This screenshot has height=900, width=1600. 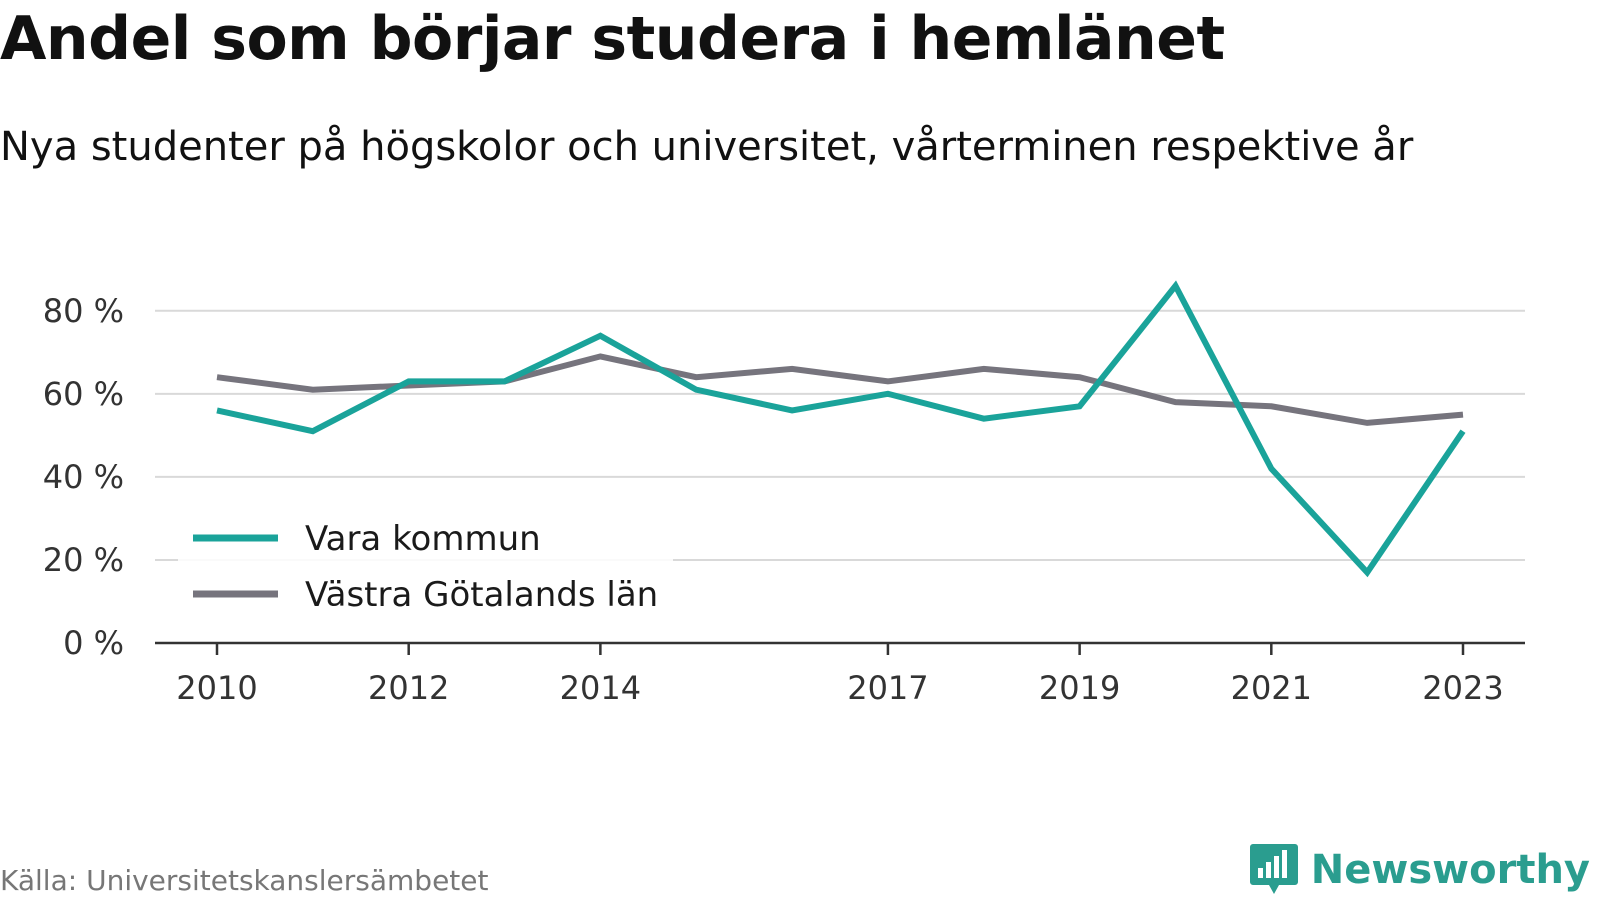 What do you see at coordinates (600, 688) in the screenshot?
I see `x-tick-label: 2014` at bounding box center [600, 688].